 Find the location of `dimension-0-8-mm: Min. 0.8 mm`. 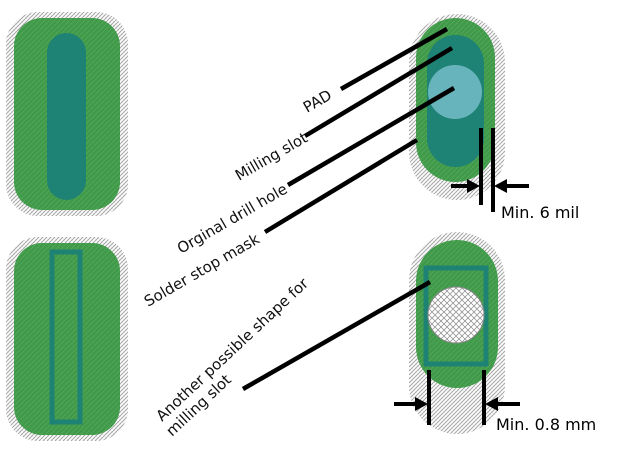

dimension-0-8-mm: Min. 0.8 mm is located at coordinates (495, 402).